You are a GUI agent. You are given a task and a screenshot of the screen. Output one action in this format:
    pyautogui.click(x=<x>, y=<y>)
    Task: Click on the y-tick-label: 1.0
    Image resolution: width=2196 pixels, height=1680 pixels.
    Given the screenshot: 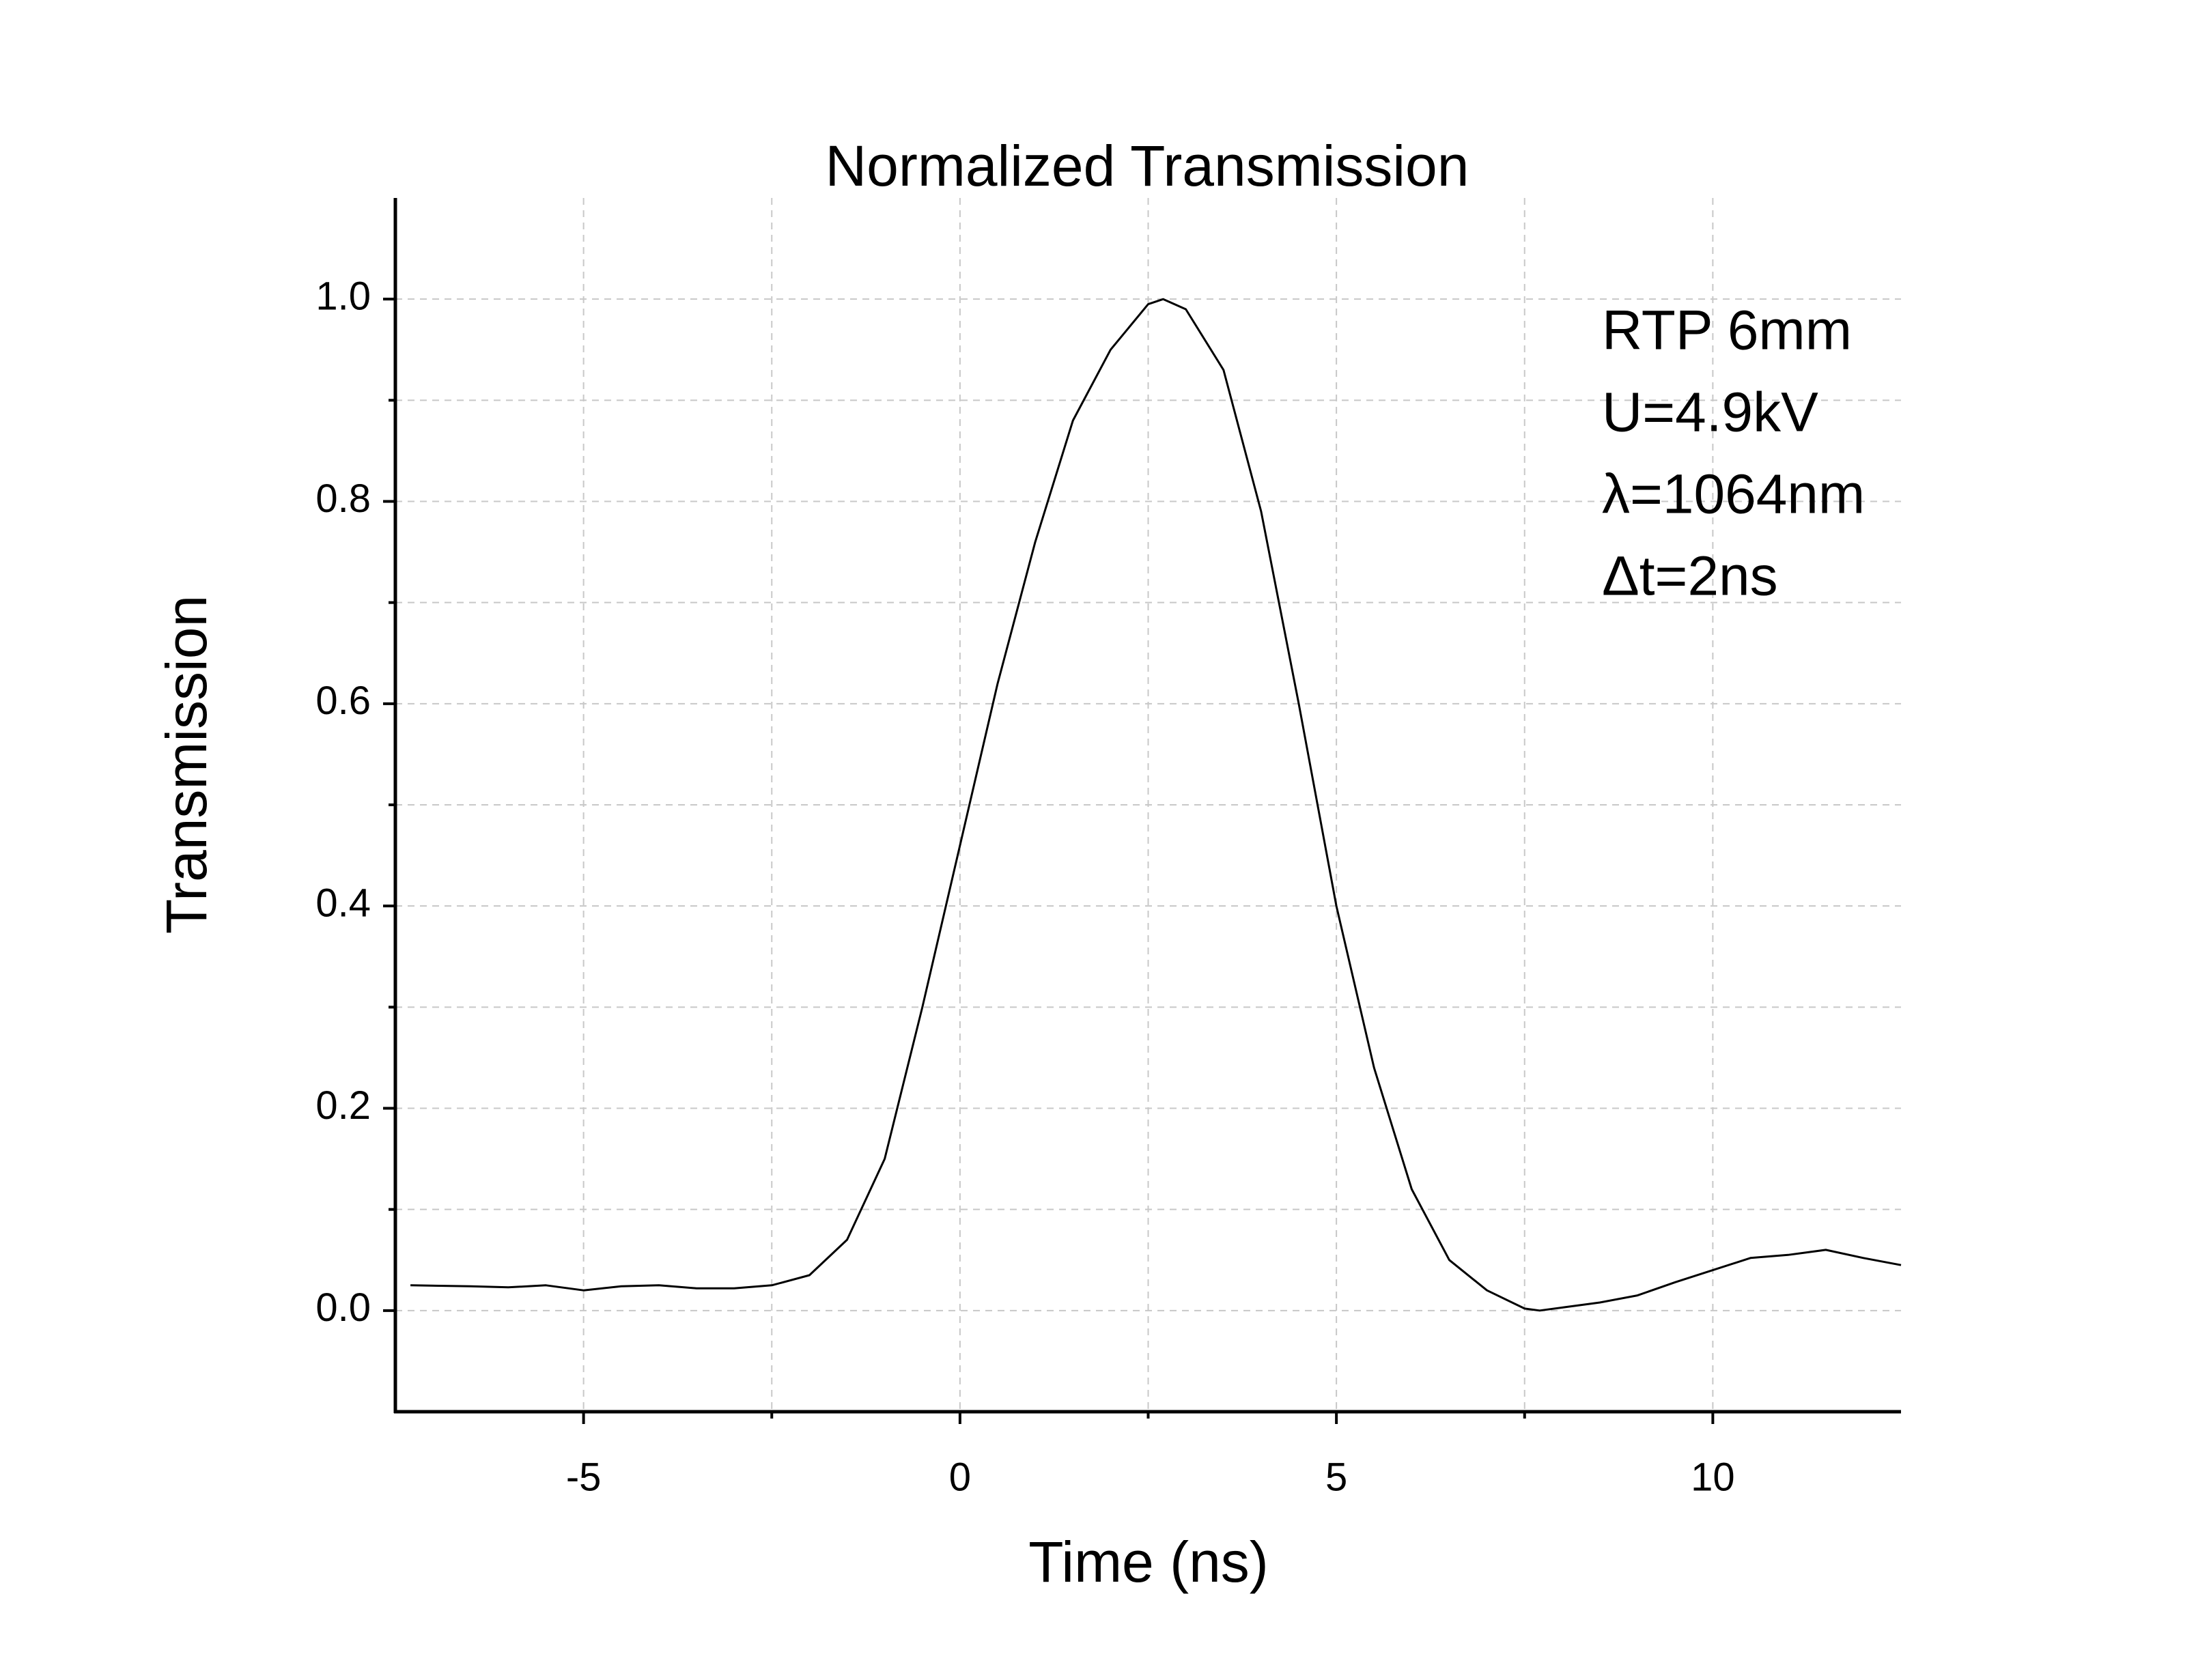 What is the action you would take?
    pyautogui.click(x=343, y=296)
    